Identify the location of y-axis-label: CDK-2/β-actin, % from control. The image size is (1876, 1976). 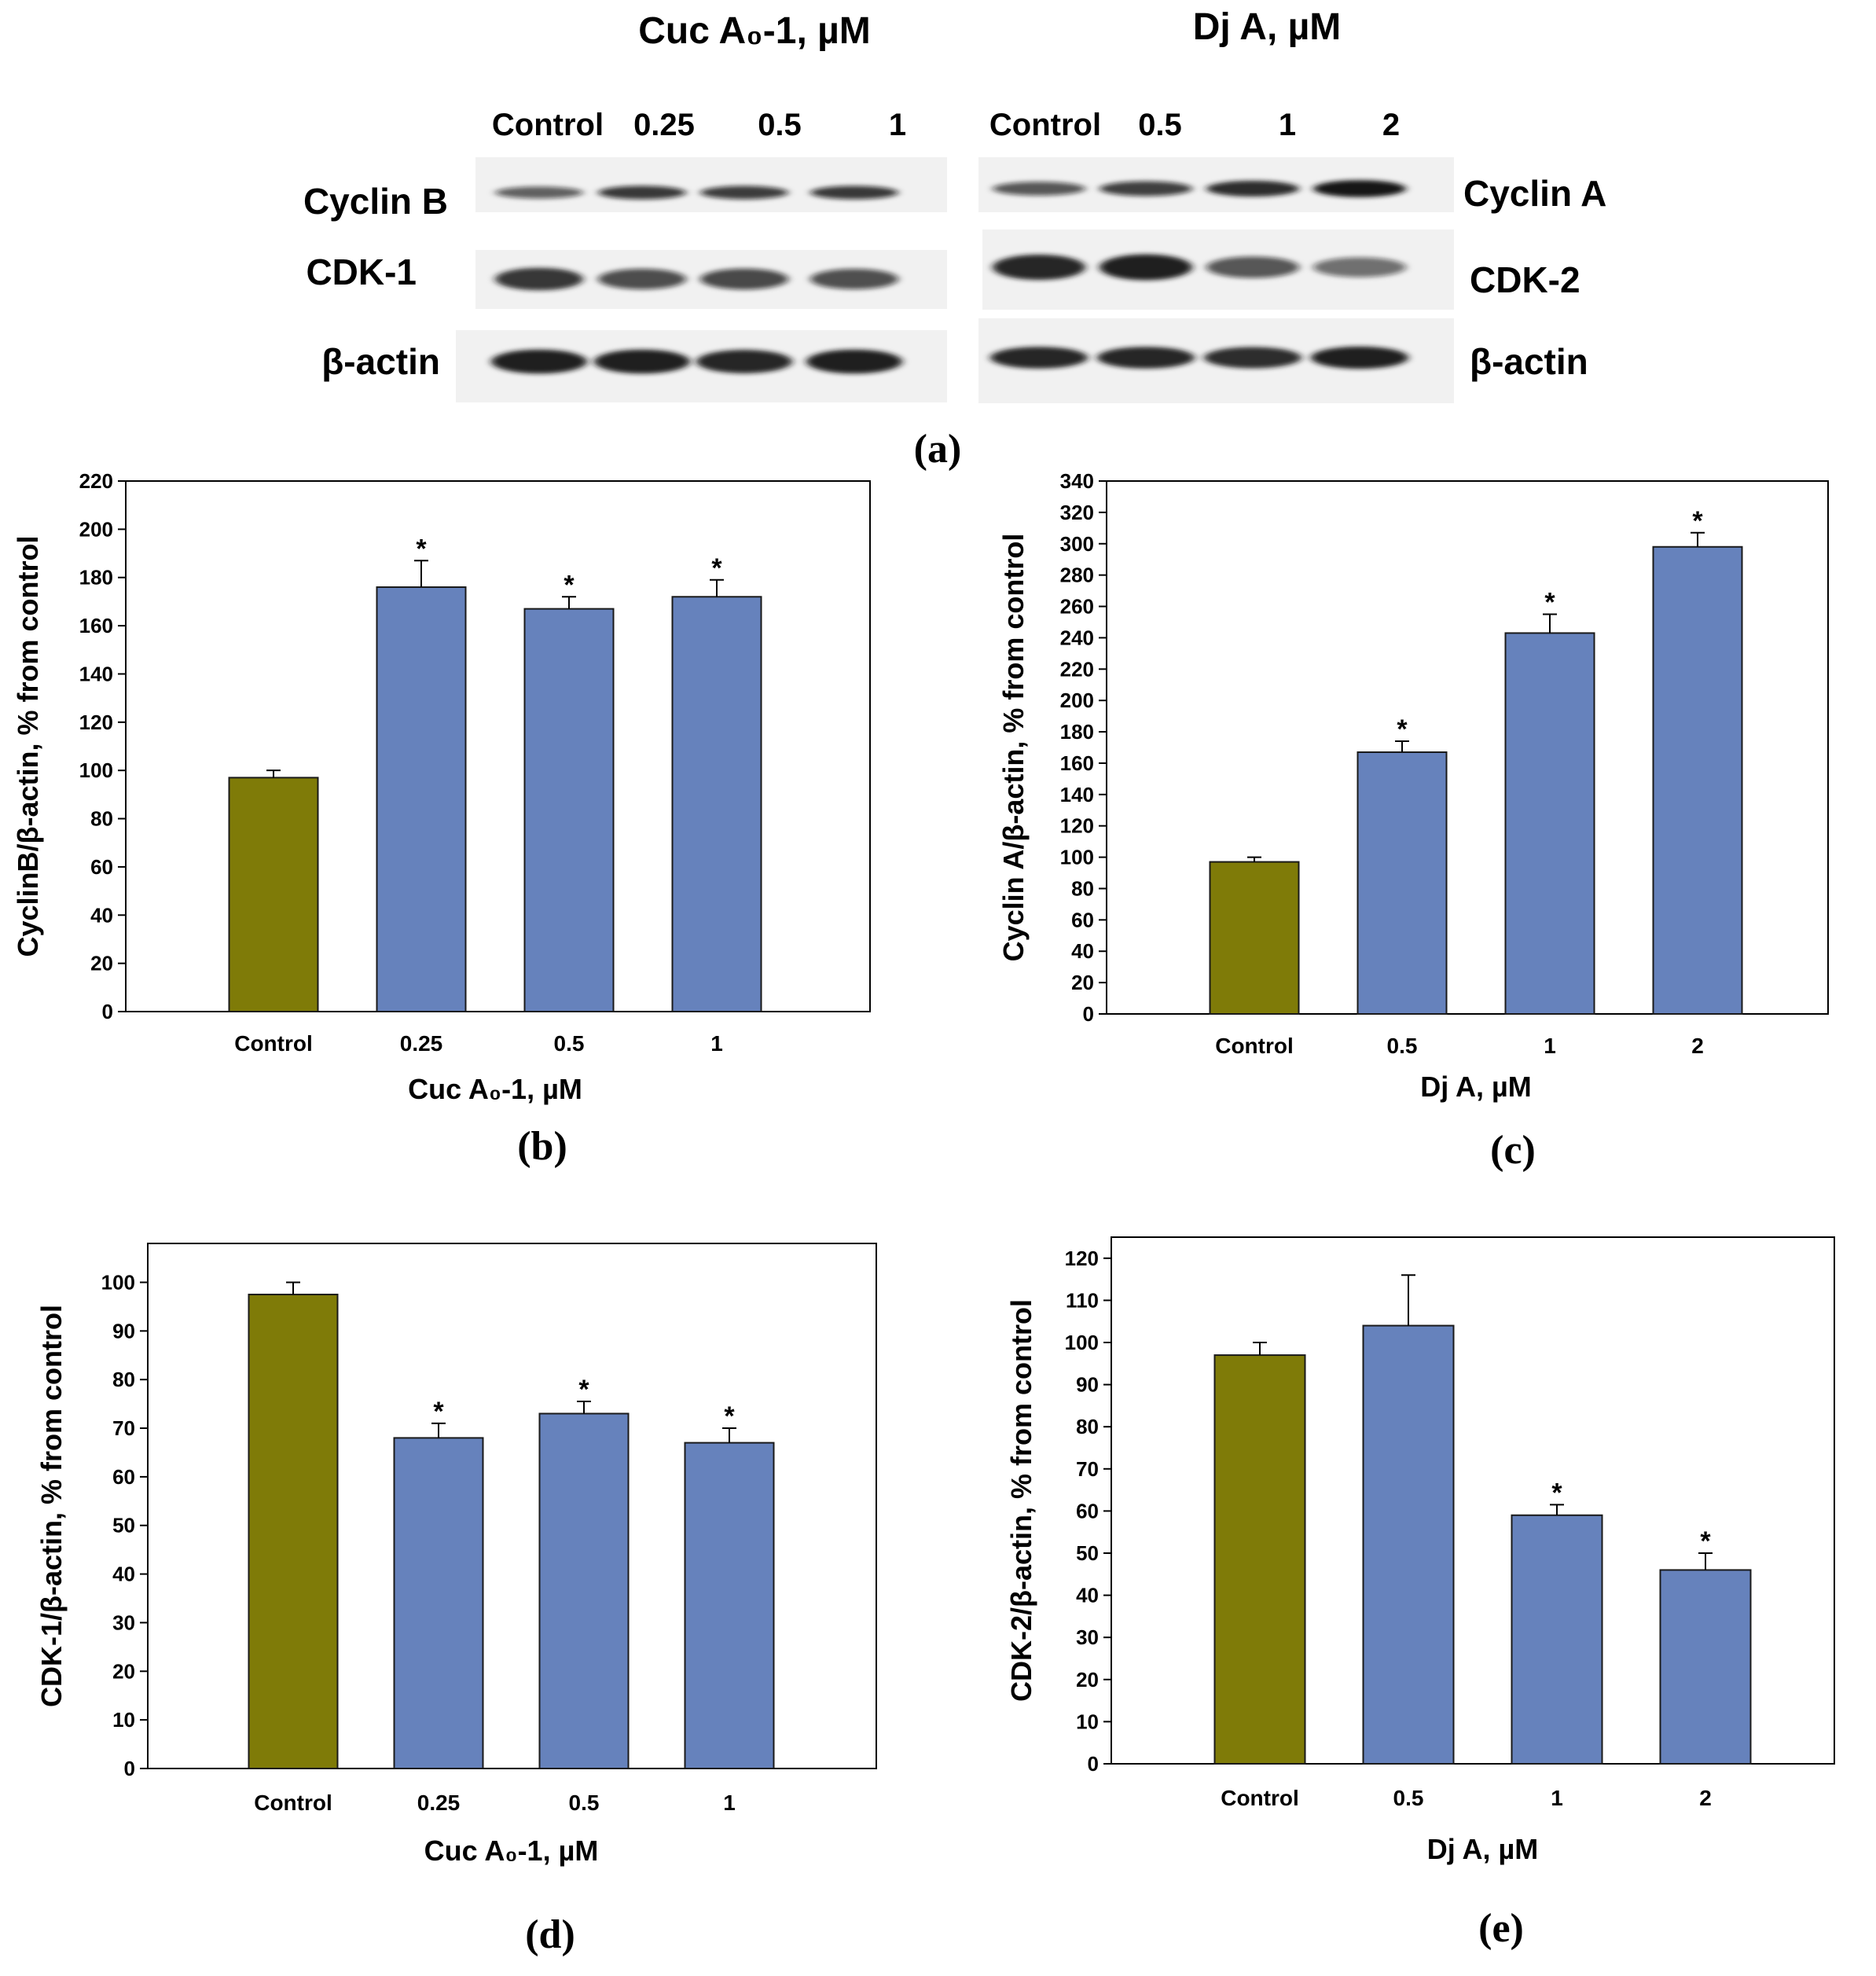
(1021, 1500).